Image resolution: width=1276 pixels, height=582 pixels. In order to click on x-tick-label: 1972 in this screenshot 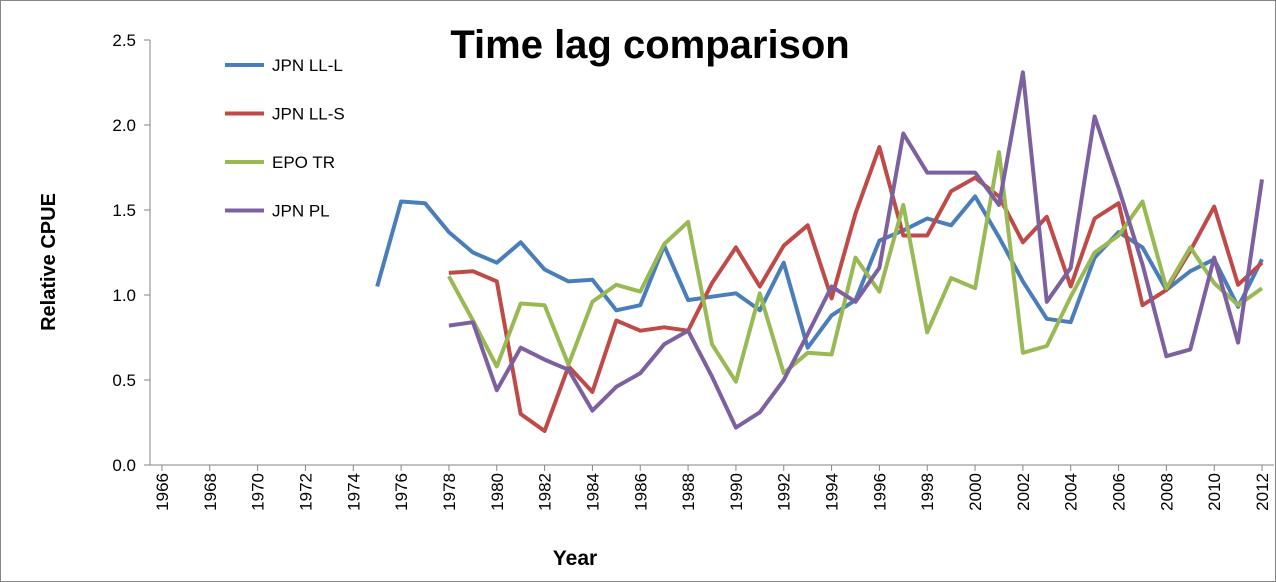, I will do `click(305, 492)`.